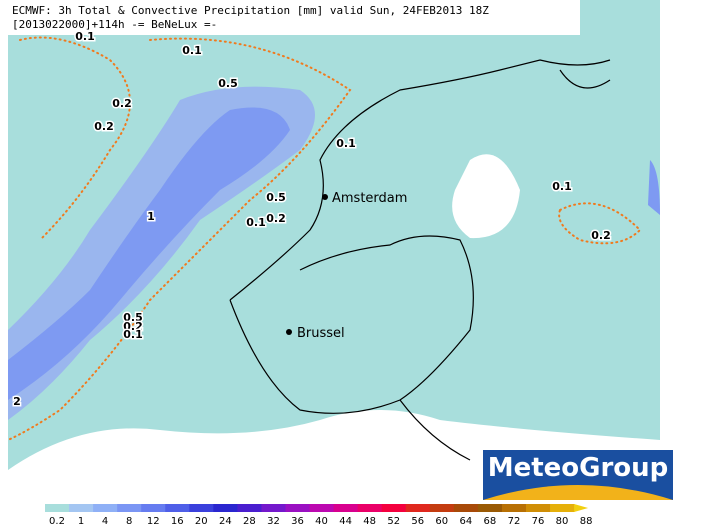 The image size is (725, 528). I want to click on legend-label: 88, so click(586, 521).